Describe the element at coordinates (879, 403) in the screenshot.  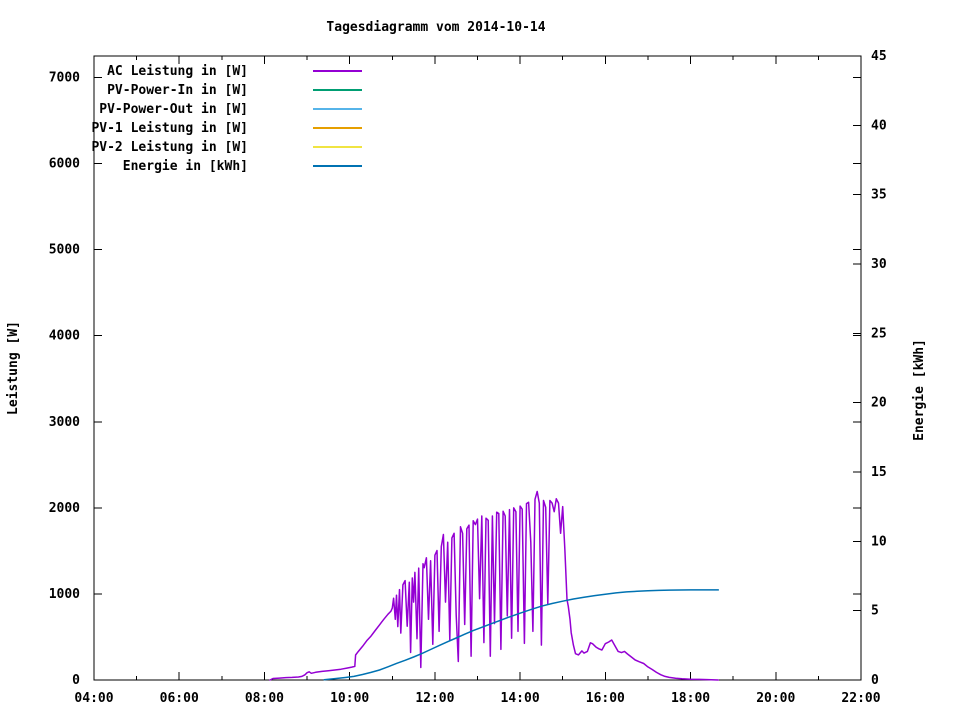
I see `y2-tick-label: 20` at that location.